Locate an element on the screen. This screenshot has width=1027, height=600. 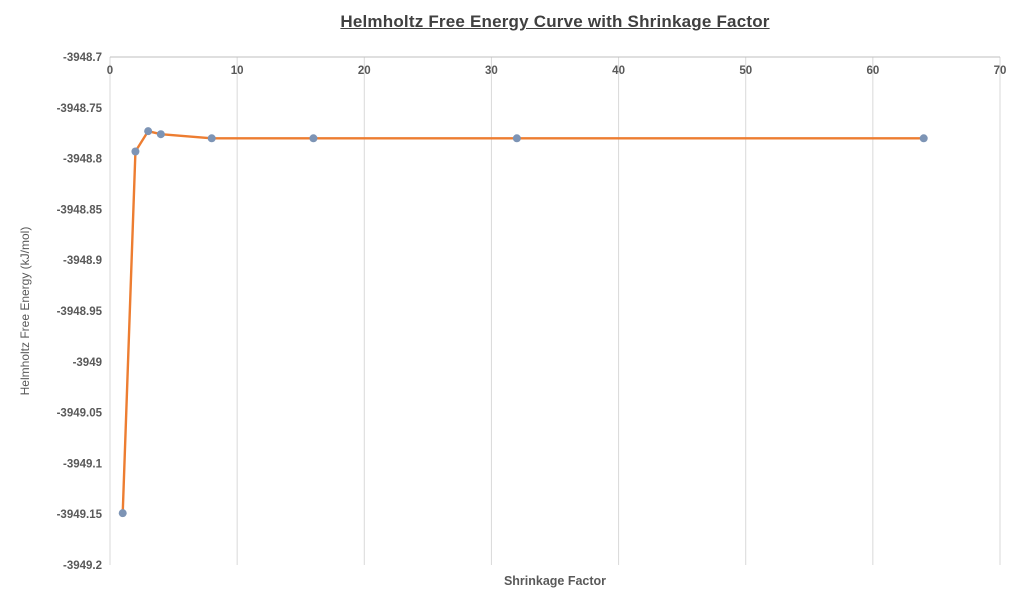
x-tick-label: 50 is located at coordinates (745, 71).